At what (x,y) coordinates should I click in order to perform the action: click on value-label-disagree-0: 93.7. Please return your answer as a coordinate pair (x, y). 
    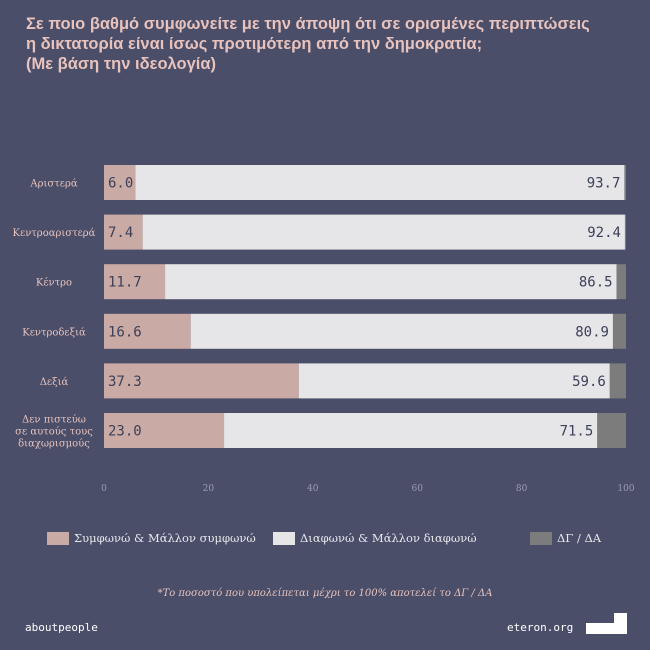
    Looking at the image, I should click on (604, 184).